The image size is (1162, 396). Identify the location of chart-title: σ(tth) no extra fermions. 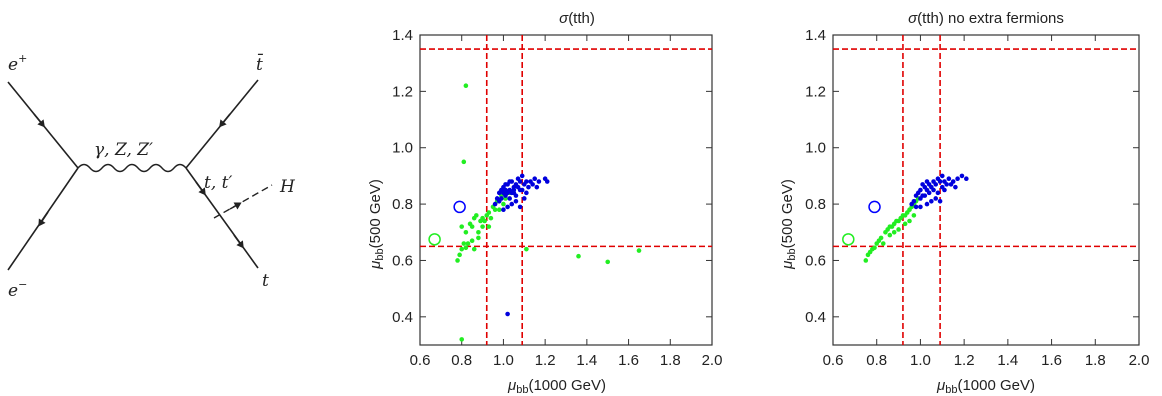
(986, 18).